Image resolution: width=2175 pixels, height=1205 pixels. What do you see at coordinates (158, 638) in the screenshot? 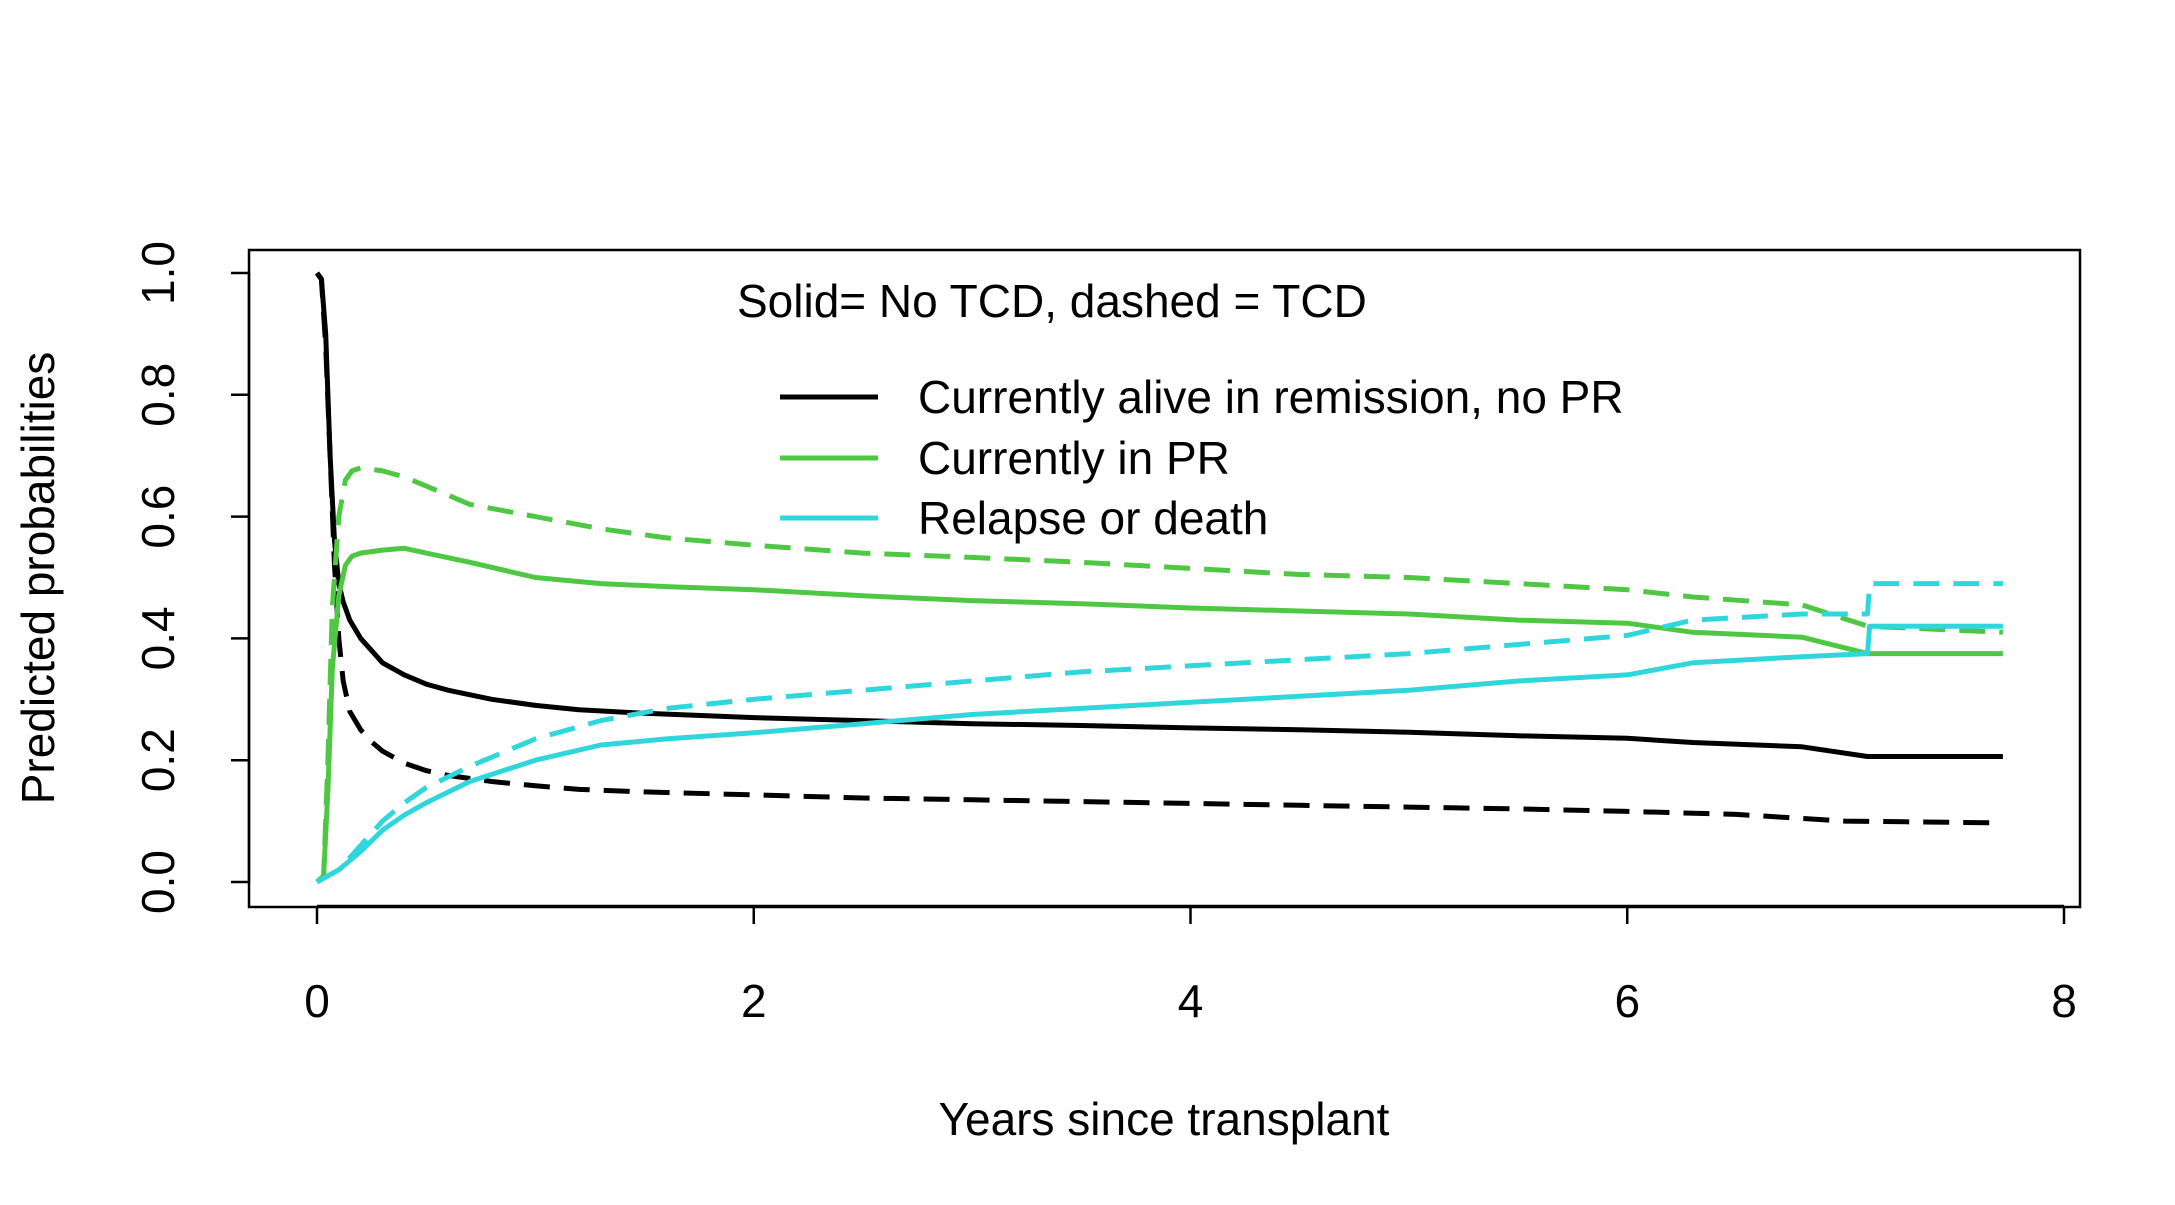
I see `y-tick-label: 0.4` at bounding box center [158, 638].